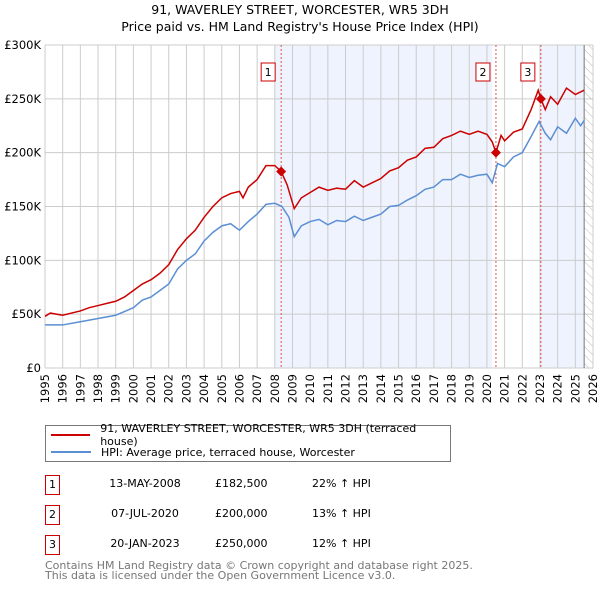 The height and width of the screenshot is (590, 600). I want to click on x-tick-label: 1998, so click(98, 388).